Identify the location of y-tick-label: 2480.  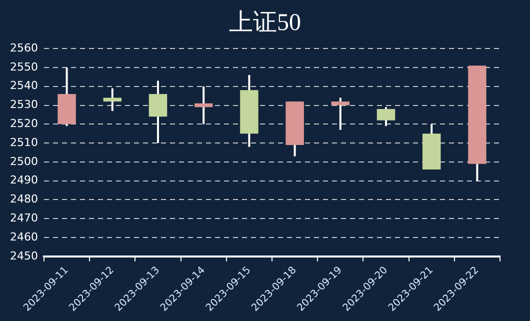
(24, 199).